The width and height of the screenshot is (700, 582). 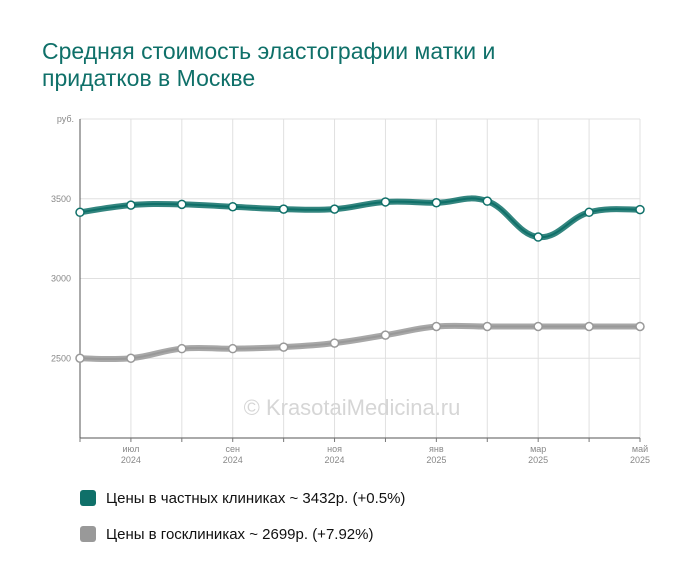 What do you see at coordinates (61, 358) in the screenshot?
I see `y-tick-label: 2500` at bounding box center [61, 358].